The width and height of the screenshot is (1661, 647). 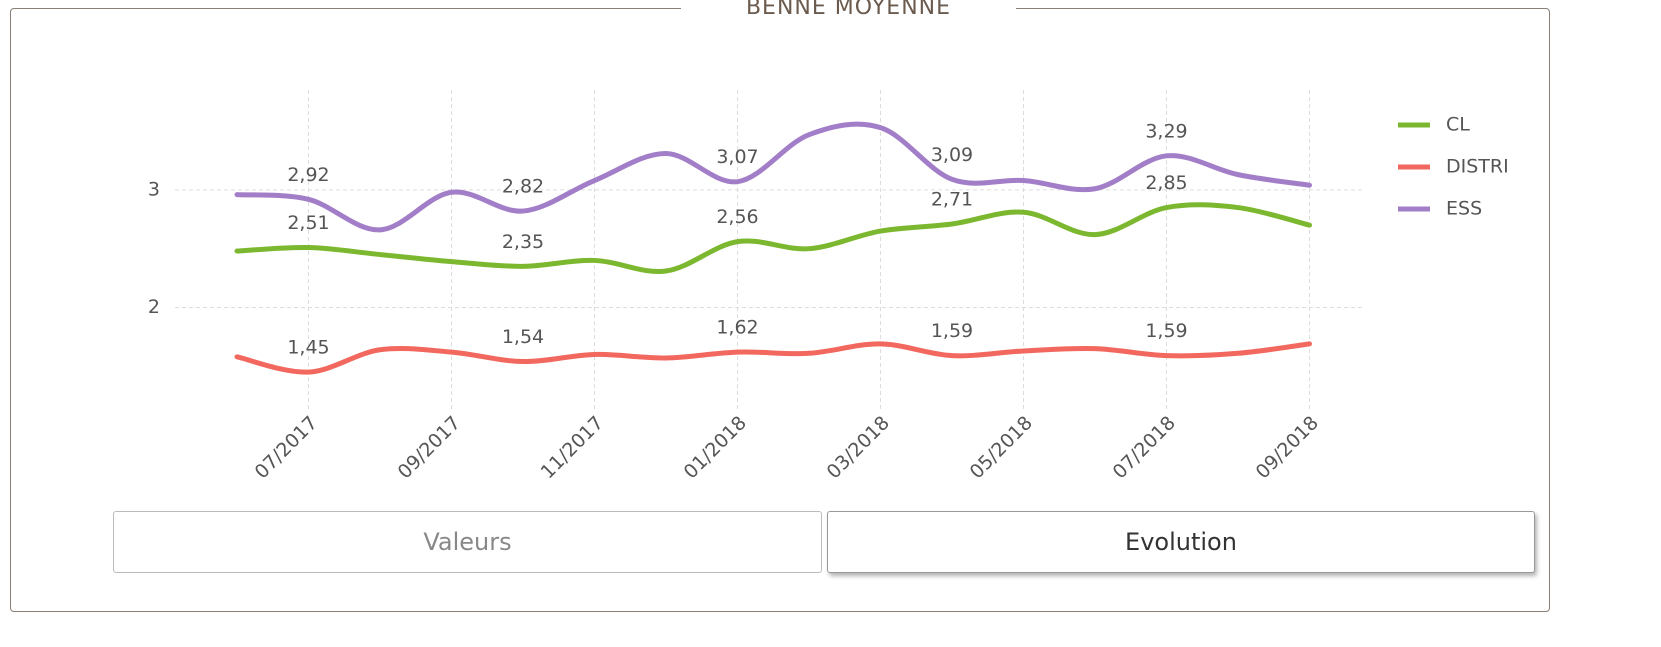 I want to click on data-label: 1,45, so click(x=308, y=348).